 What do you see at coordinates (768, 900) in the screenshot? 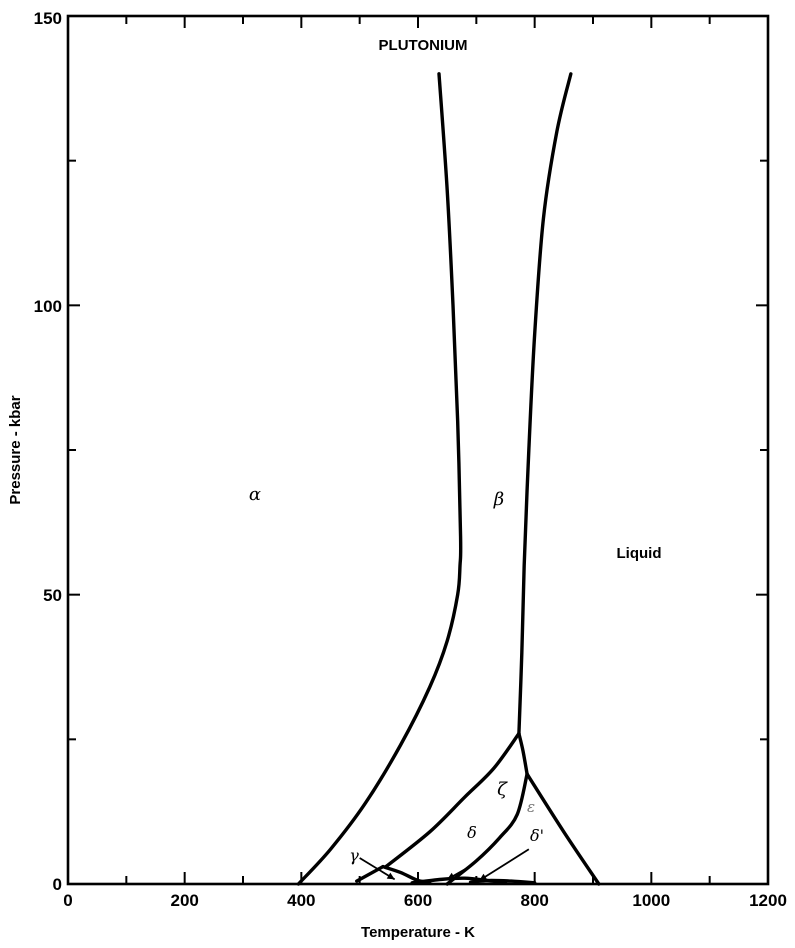
I see `x-tick-1200: 1200` at bounding box center [768, 900].